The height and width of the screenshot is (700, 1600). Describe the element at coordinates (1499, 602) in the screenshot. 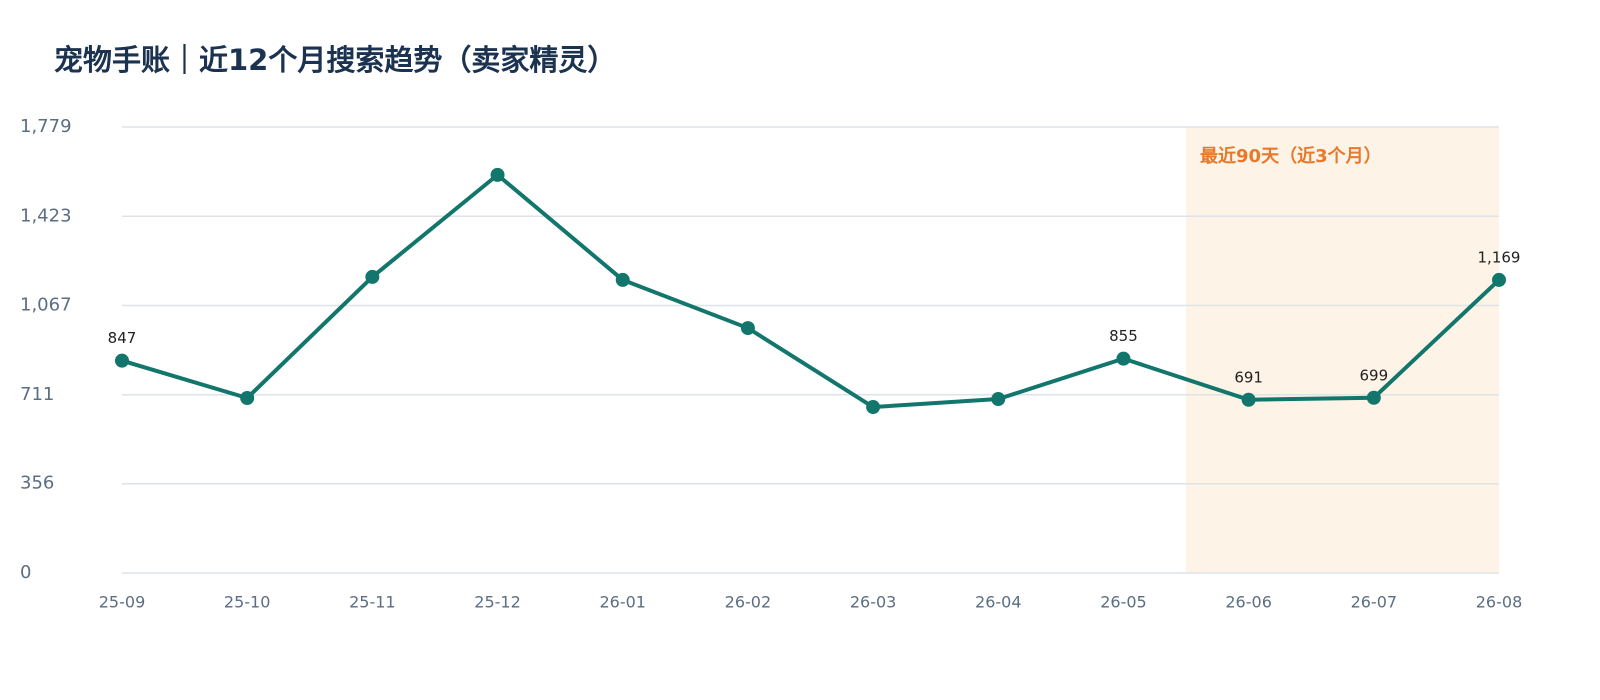

I see `x-tick-label: 26-08` at that location.